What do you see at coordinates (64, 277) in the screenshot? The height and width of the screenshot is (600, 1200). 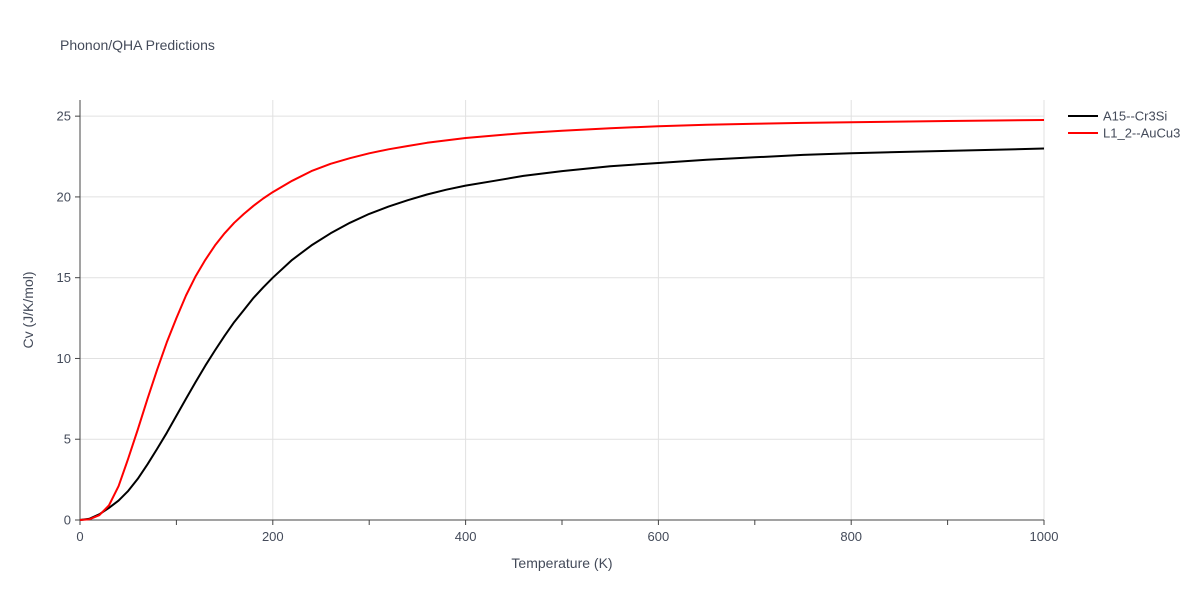 I see `y-tick-label: 15` at bounding box center [64, 277].